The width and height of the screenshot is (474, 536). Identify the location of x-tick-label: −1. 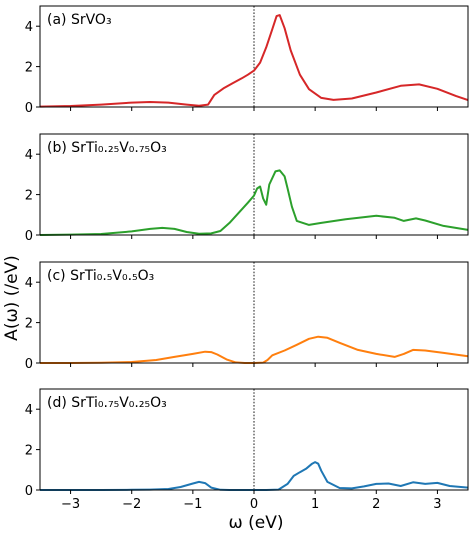
(192, 504).